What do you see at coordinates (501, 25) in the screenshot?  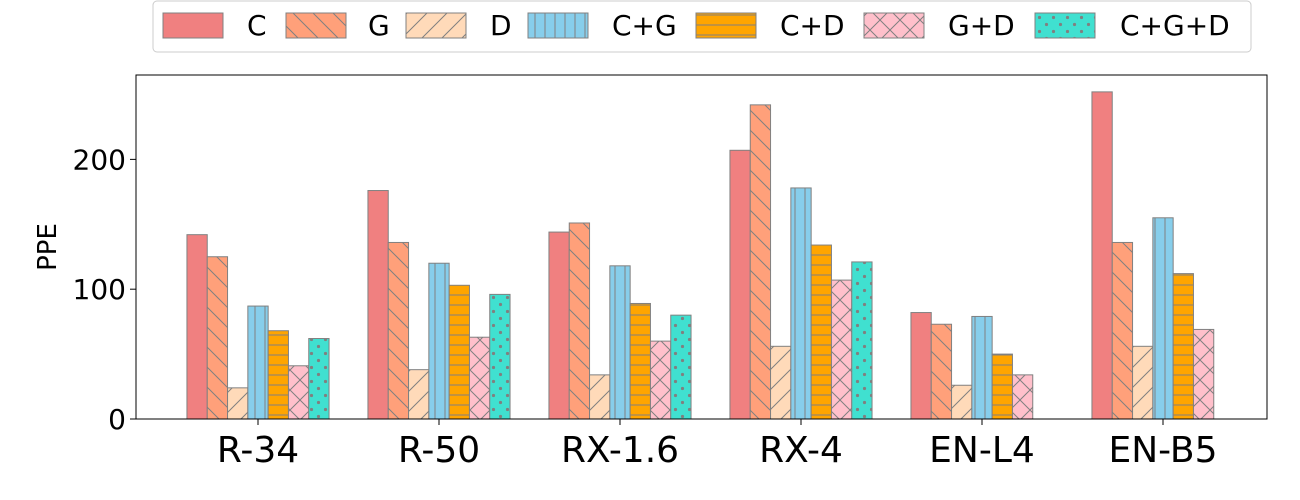 I see `legend-label-d: D` at bounding box center [501, 25].